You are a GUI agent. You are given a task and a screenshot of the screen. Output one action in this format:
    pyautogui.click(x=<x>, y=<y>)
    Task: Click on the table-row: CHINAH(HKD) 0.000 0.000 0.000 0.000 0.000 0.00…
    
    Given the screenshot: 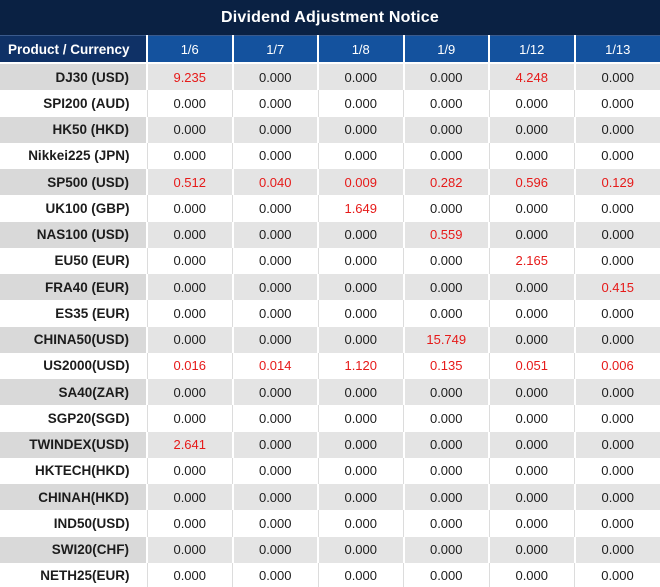 What is the action you would take?
    pyautogui.click(x=330, y=497)
    